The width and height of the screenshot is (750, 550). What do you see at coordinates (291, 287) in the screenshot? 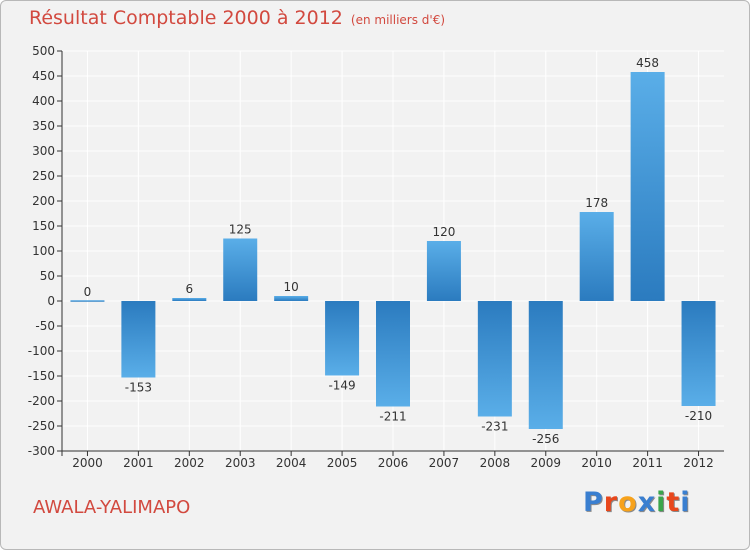
I see `bar-value-label: 10` at bounding box center [291, 287].